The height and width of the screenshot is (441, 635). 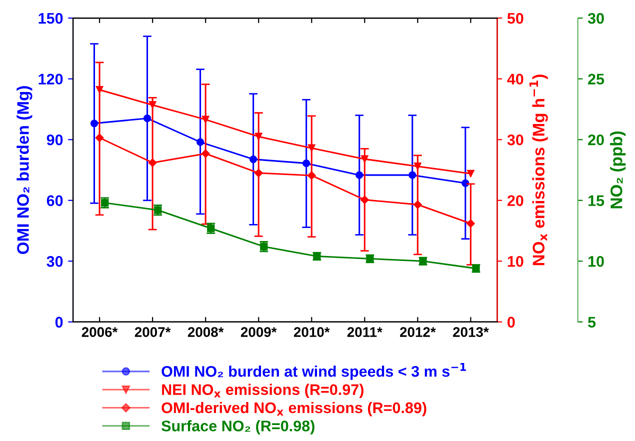 What do you see at coordinates (418, 332) in the screenshot?
I see `x-tick-label: 2012*` at bounding box center [418, 332].